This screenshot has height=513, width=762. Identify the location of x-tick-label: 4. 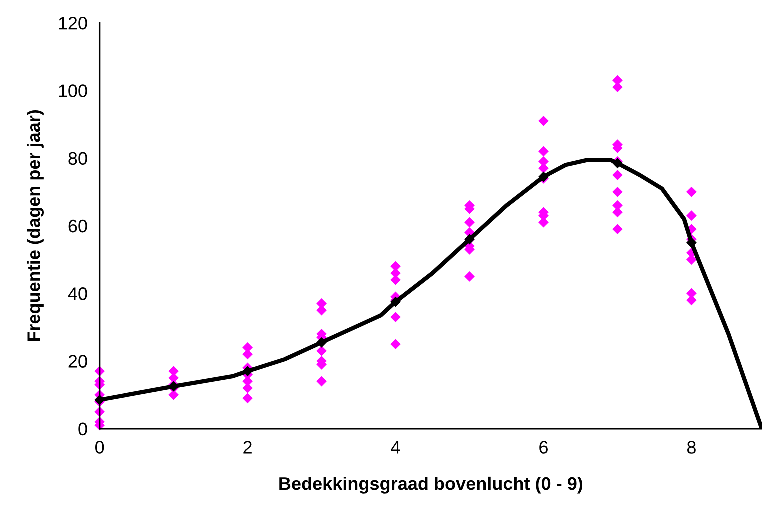
(395, 447).